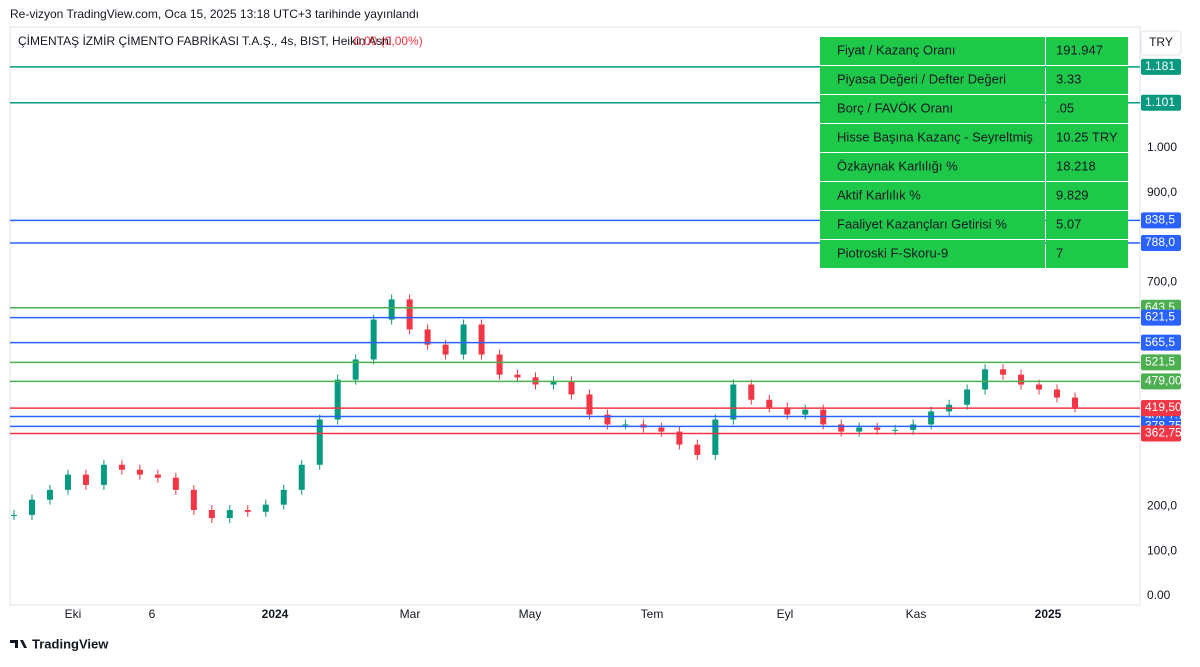 The height and width of the screenshot is (667, 1200). I want to click on cell-value: 191.947, so click(1079, 49).